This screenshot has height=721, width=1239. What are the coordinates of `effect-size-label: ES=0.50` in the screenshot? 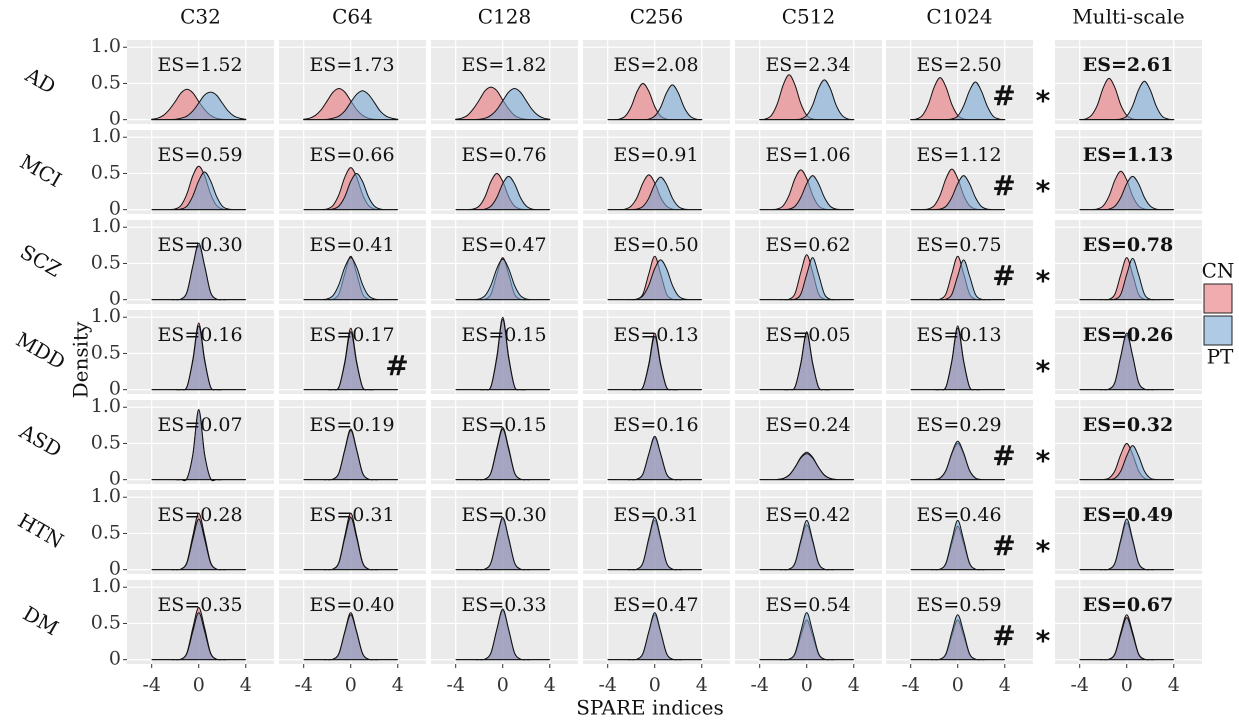 It's located at (655, 245).